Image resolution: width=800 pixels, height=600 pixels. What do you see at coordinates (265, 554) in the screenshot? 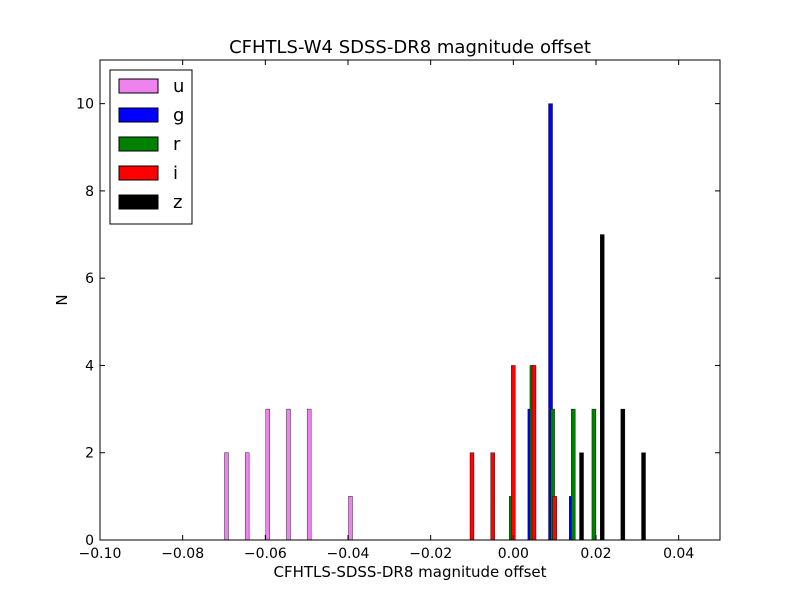
I see `x-tick-label: −0.06` at bounding box center [265, 554].